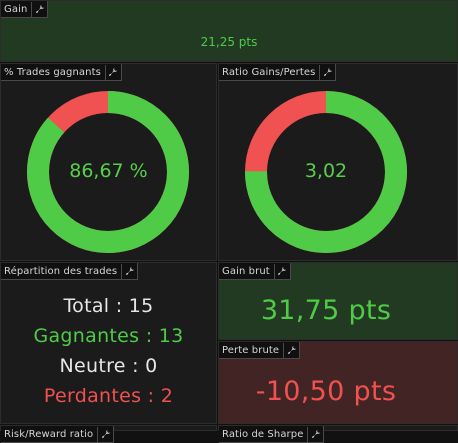 The width and height of the screenshot is (458, 443). I want to click on gain-tab: Gain, so click(25, 9).